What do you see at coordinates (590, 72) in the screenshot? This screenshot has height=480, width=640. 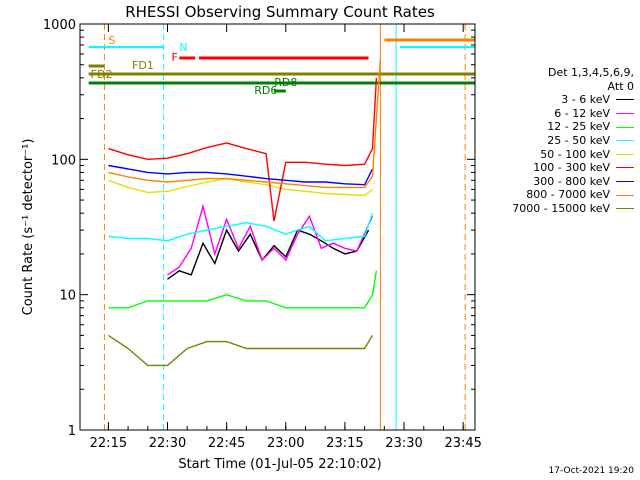 I see `legend-header-line1: Det 1,3,4,5,6,9,` at bounding box center [590, 72].